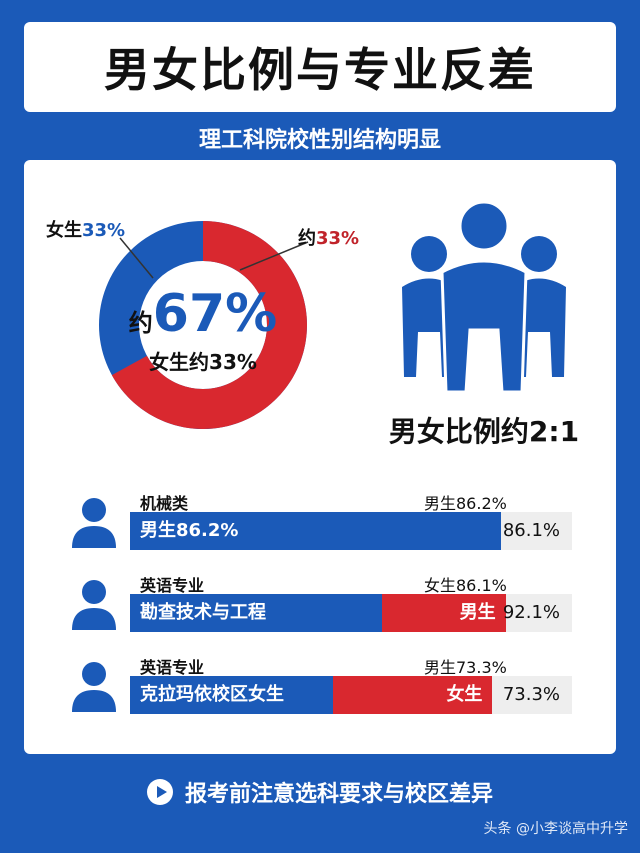  What do you see at coordinates (140, 323) in the screenshot?
I see `center-prefix: 约` at bounding box center [140, 323].